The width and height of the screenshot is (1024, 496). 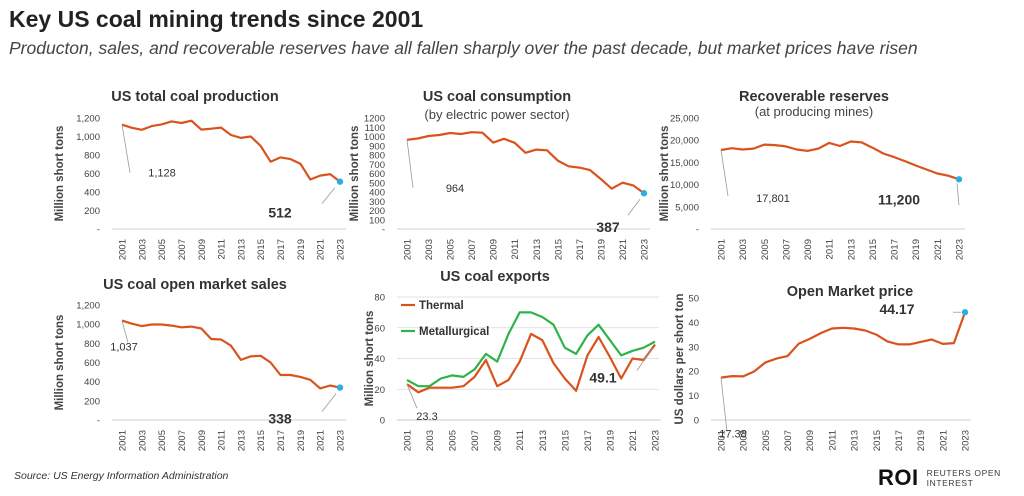 I want to click on y-tick-label: 500, so click(x=377, y=183).